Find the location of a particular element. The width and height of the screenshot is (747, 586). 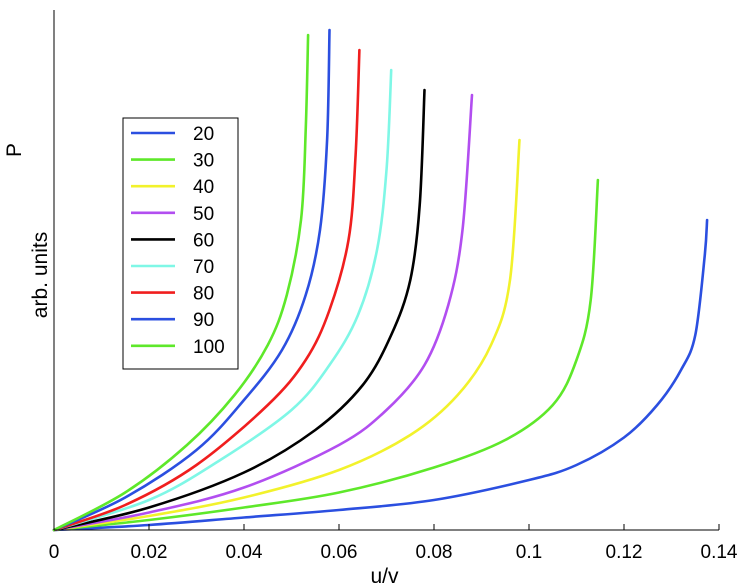

legend-label: 70 is located at coordinates (203, 267).